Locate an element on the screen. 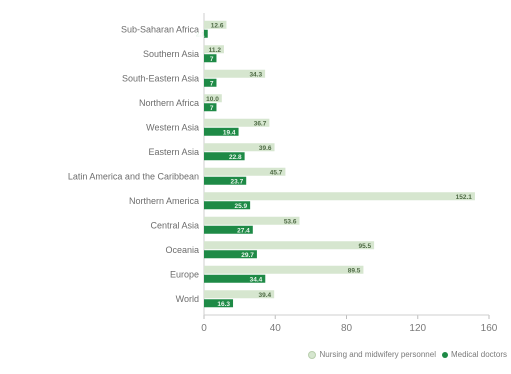 Image resolution: width=511 pixels, height=374 pixels. category-label: World is located at coordinates (187, 299).